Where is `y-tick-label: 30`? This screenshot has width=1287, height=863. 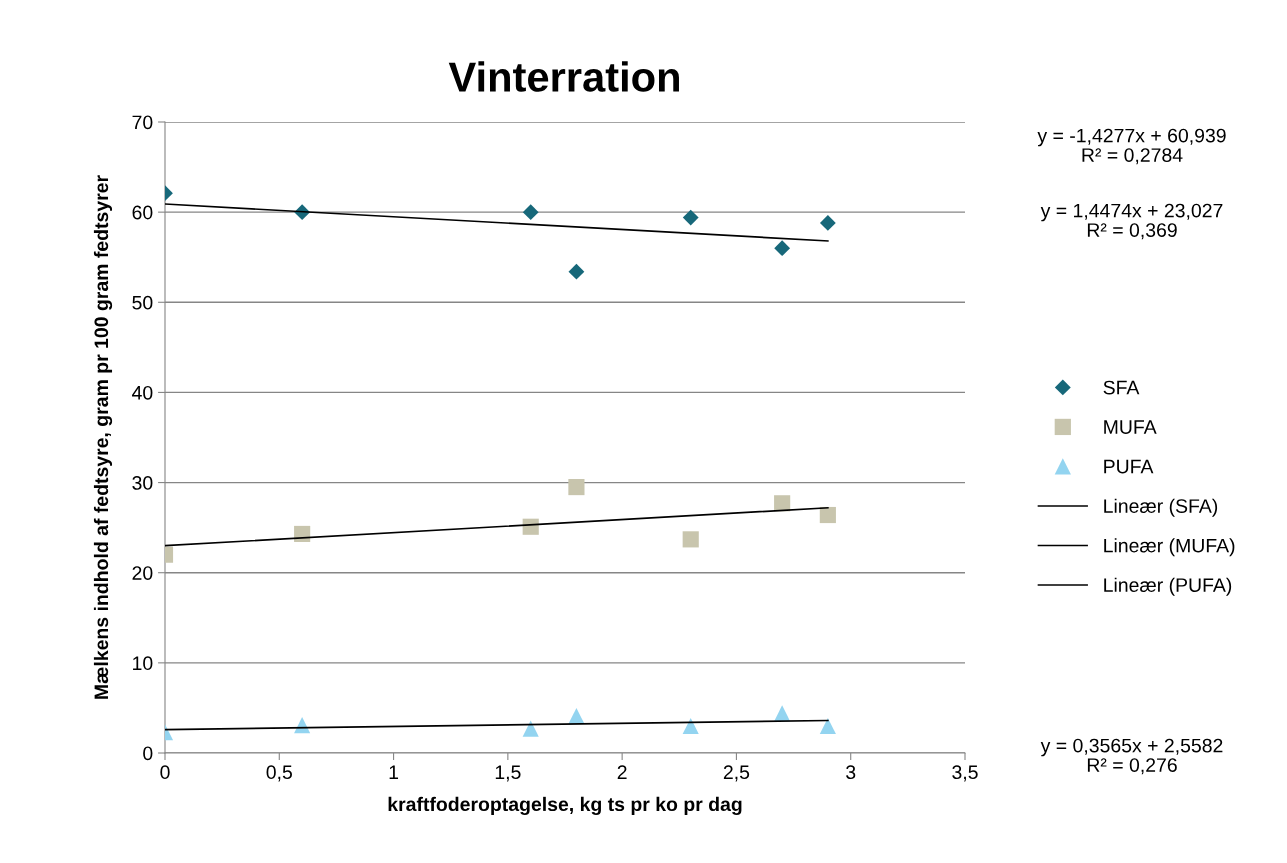
y-tick-label: 30 is located at coordinates (142, 483).